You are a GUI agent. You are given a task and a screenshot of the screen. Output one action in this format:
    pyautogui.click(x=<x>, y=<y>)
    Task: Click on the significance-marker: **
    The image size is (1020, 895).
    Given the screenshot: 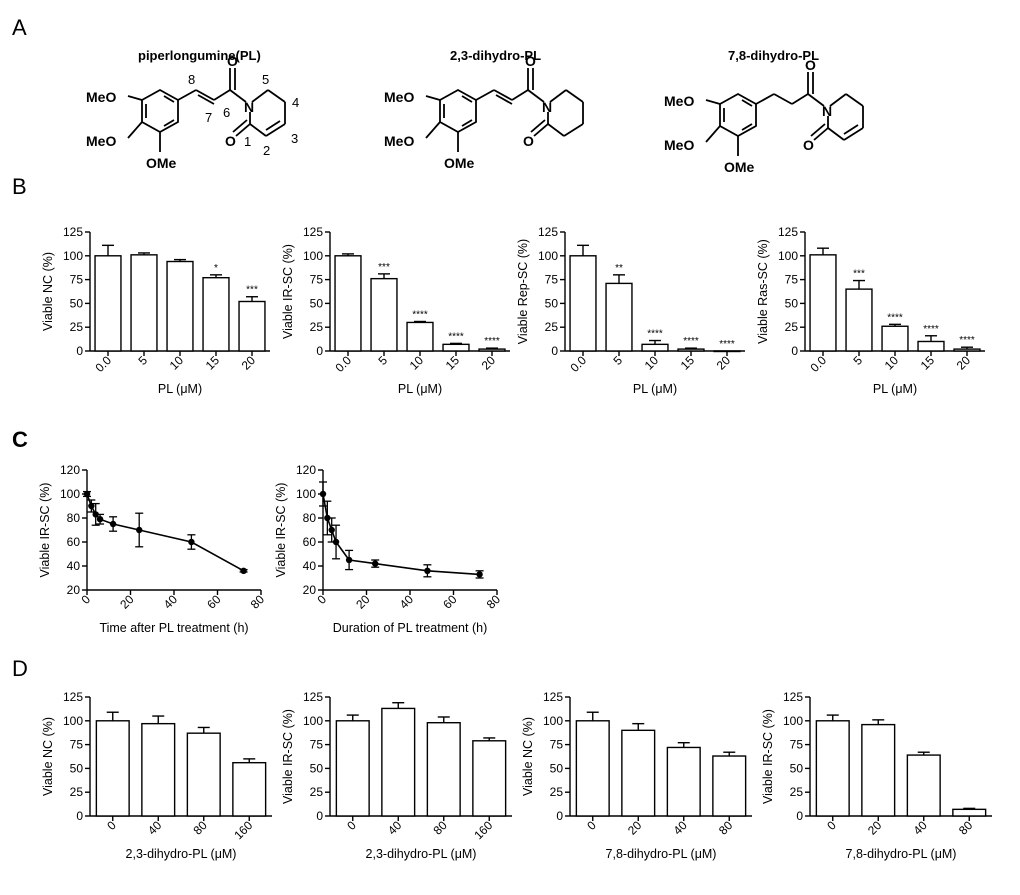 What is the action you would take?
    pyautogui.click(x=619, y=268)
    